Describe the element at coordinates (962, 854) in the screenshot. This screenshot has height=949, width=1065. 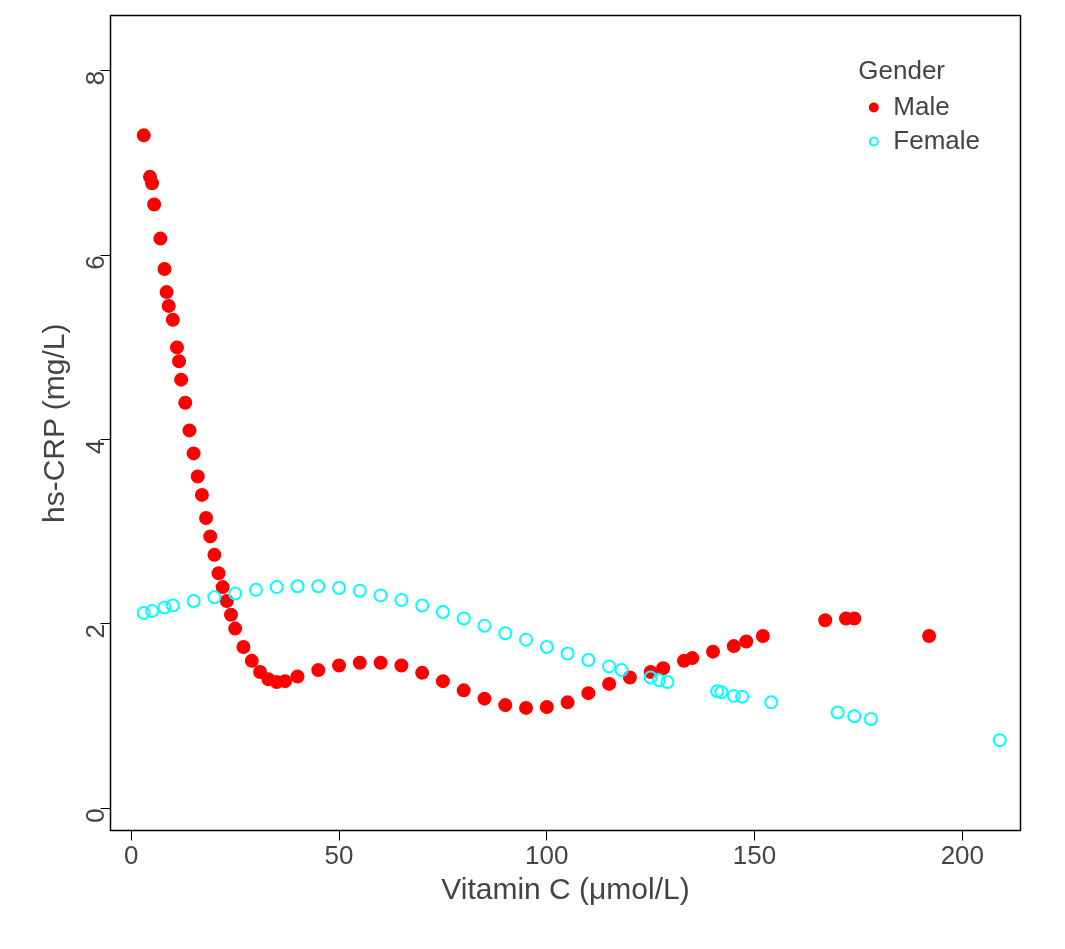
I see `x-tick-label: 200` at that location.